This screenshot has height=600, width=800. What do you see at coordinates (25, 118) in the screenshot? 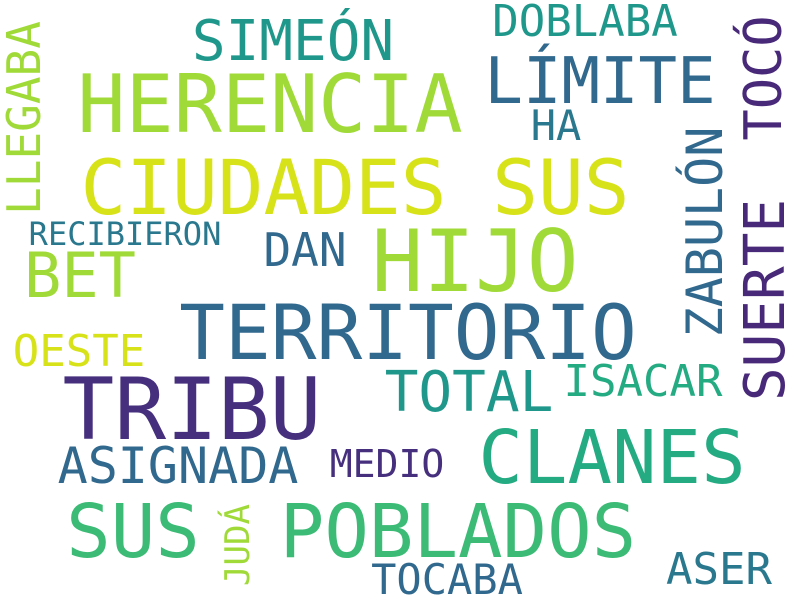
I see `word-llegaba: LLEGABA` at bounding box center [25, 118].